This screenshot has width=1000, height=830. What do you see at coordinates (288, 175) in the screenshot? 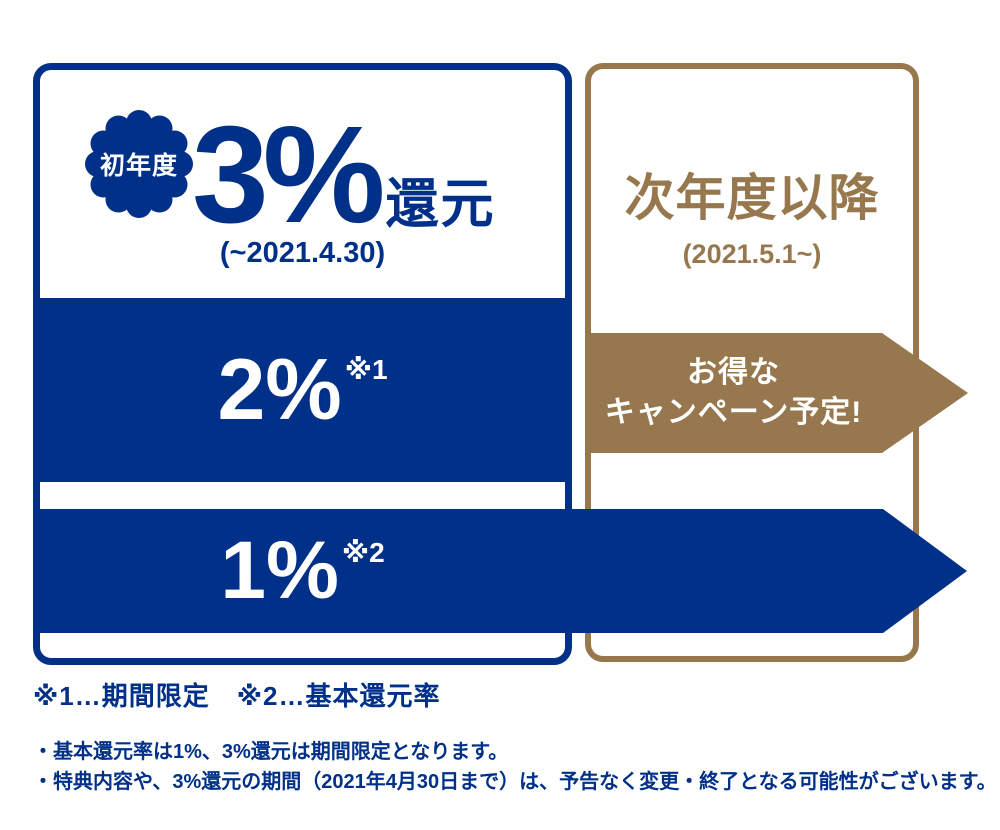
I see `rate-value: 3%` at bounding box center [288, 175].